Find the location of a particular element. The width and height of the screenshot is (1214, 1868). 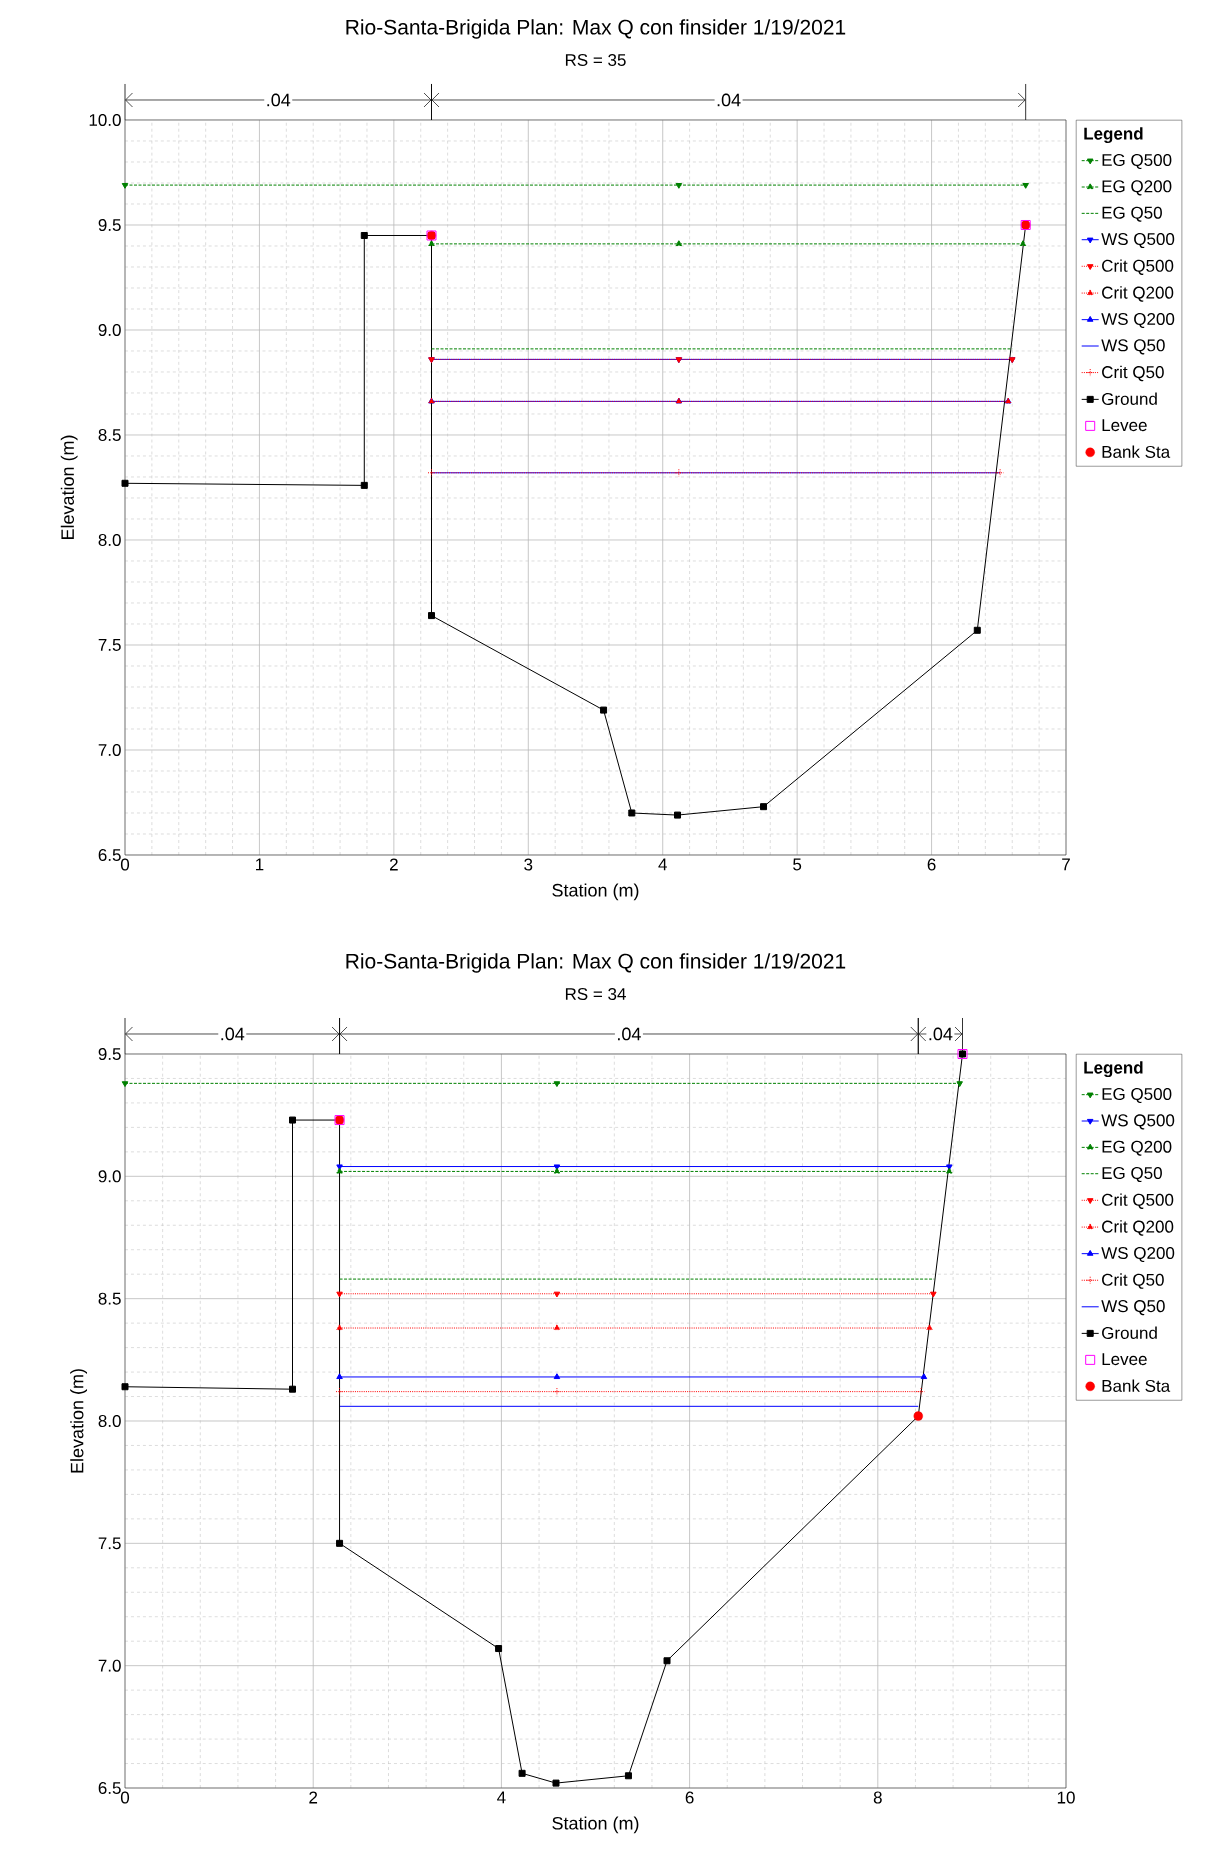

legend-title: Legend is located at coordinates (1113, 1069).